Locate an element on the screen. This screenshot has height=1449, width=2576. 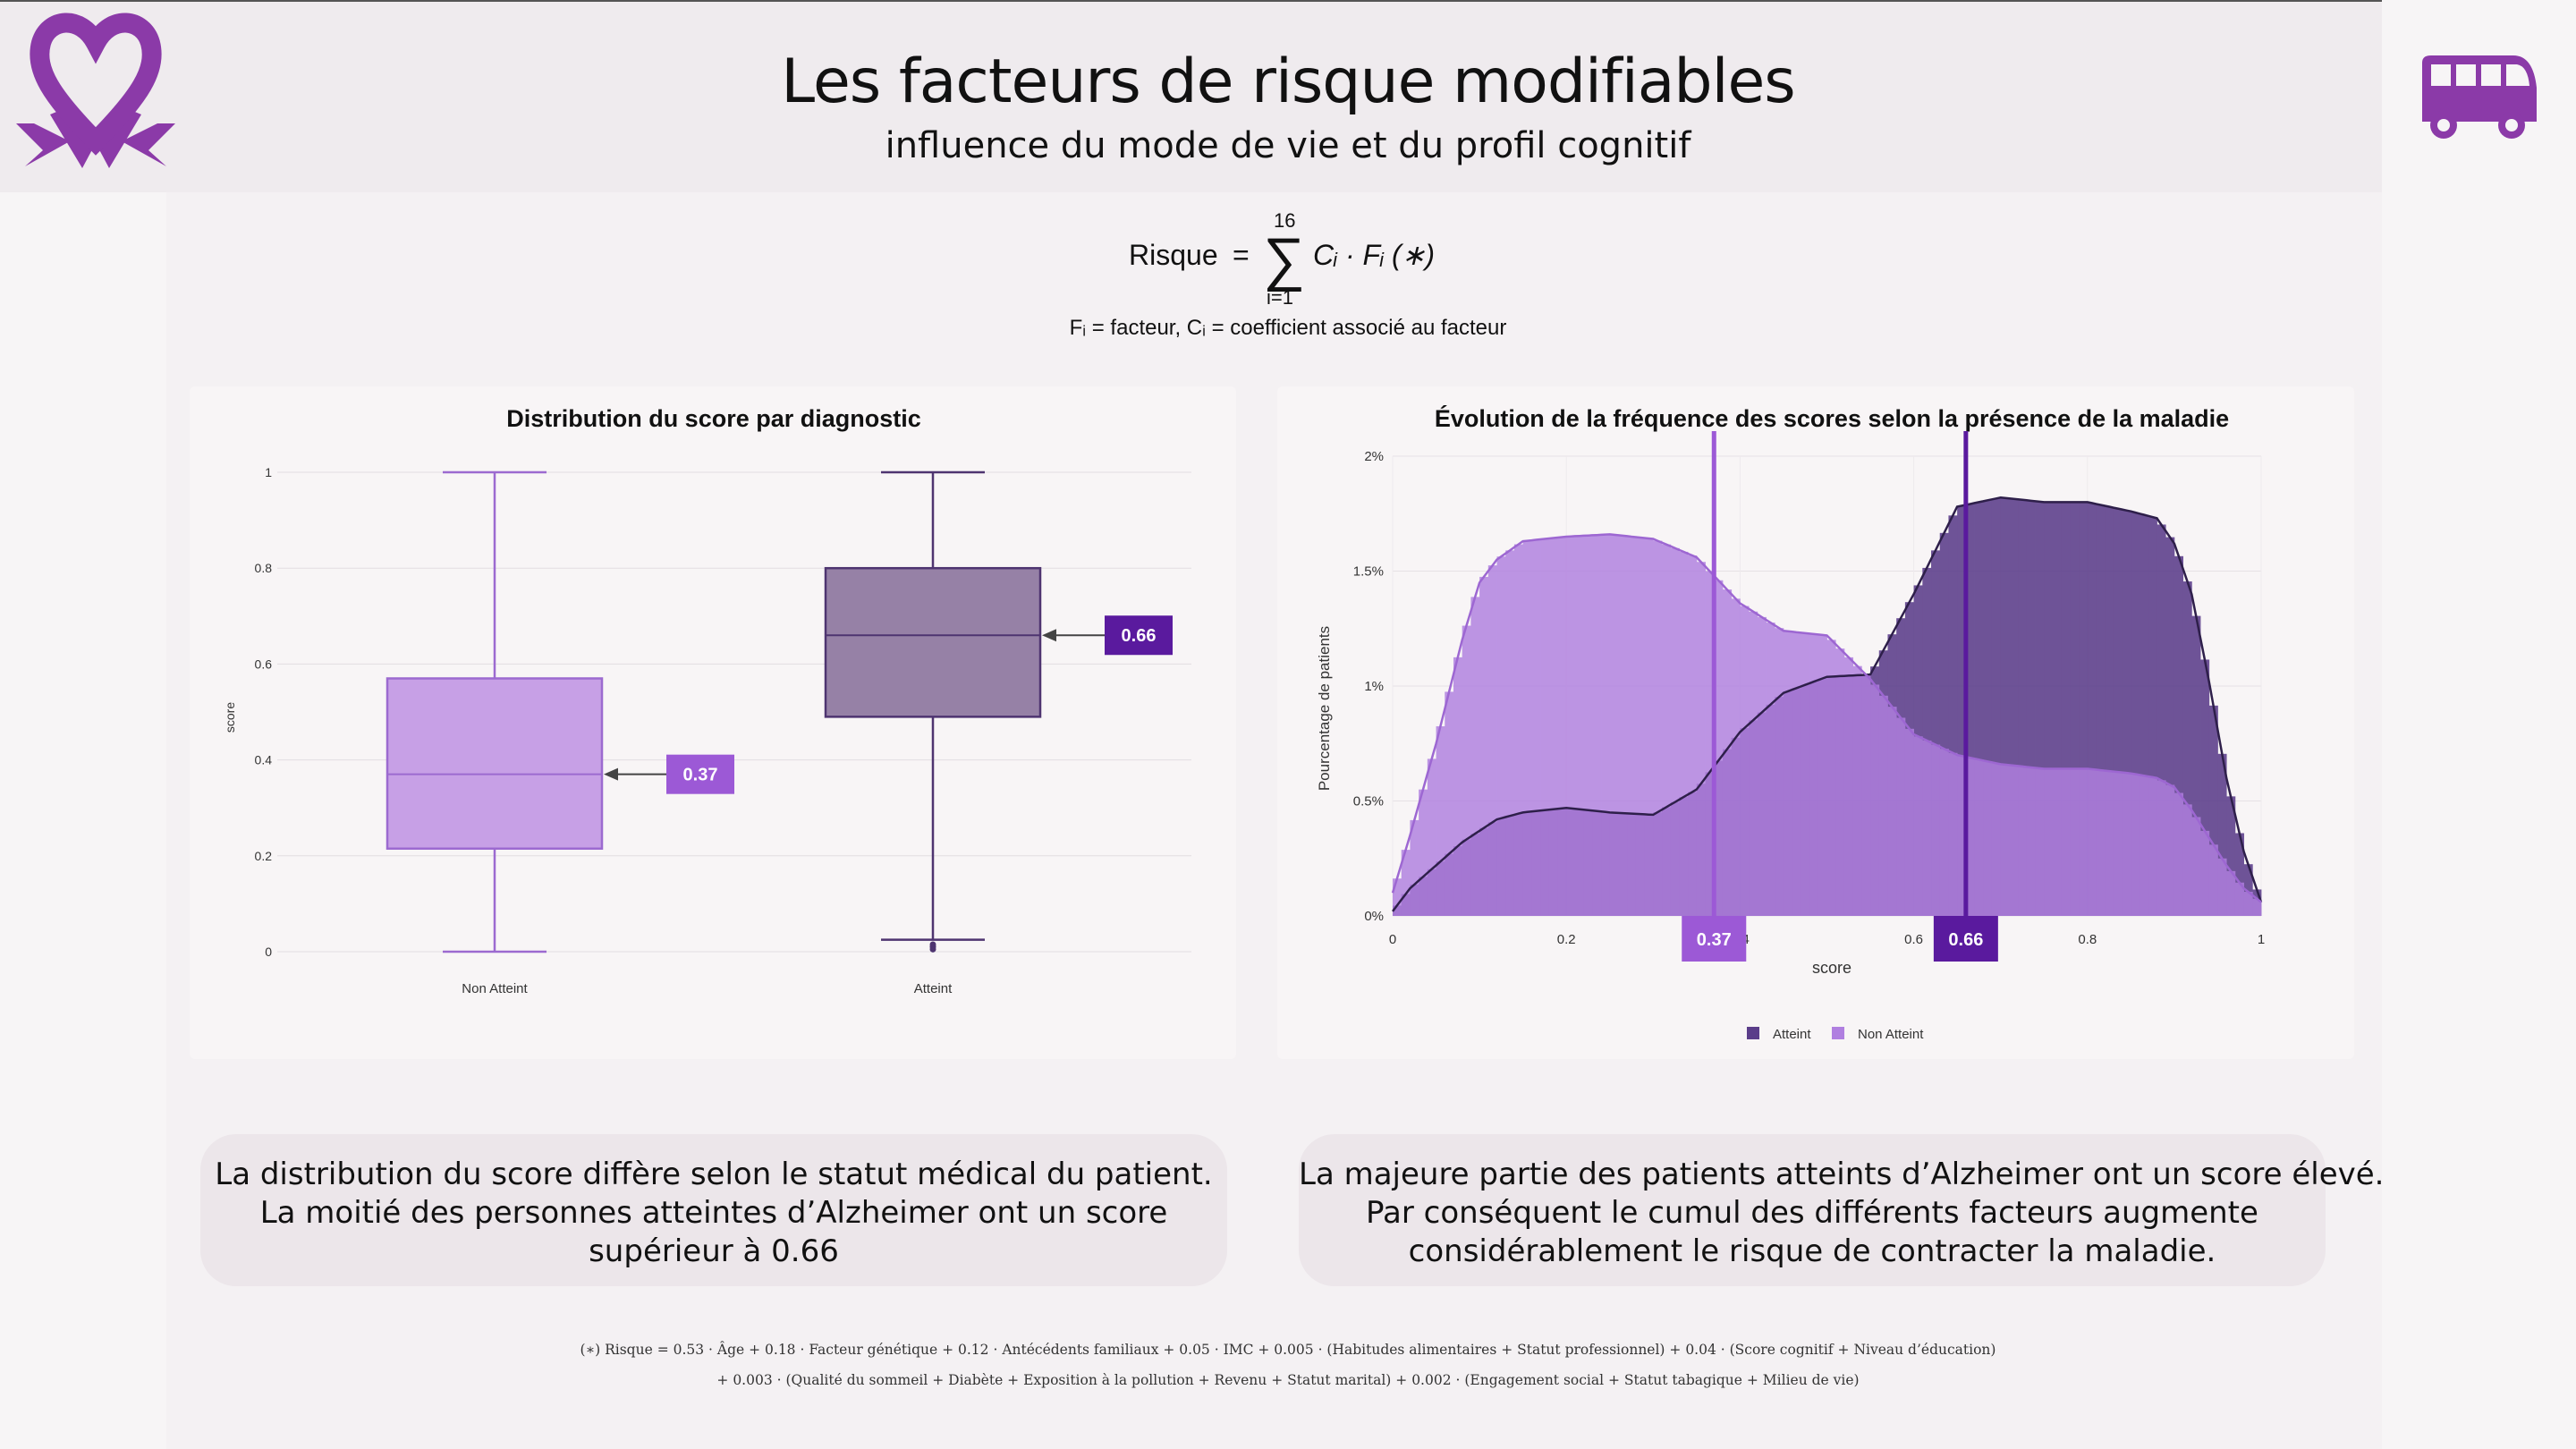
boxplot-title: Distribution du score par diagnostic is located at coordinates (713, 418).